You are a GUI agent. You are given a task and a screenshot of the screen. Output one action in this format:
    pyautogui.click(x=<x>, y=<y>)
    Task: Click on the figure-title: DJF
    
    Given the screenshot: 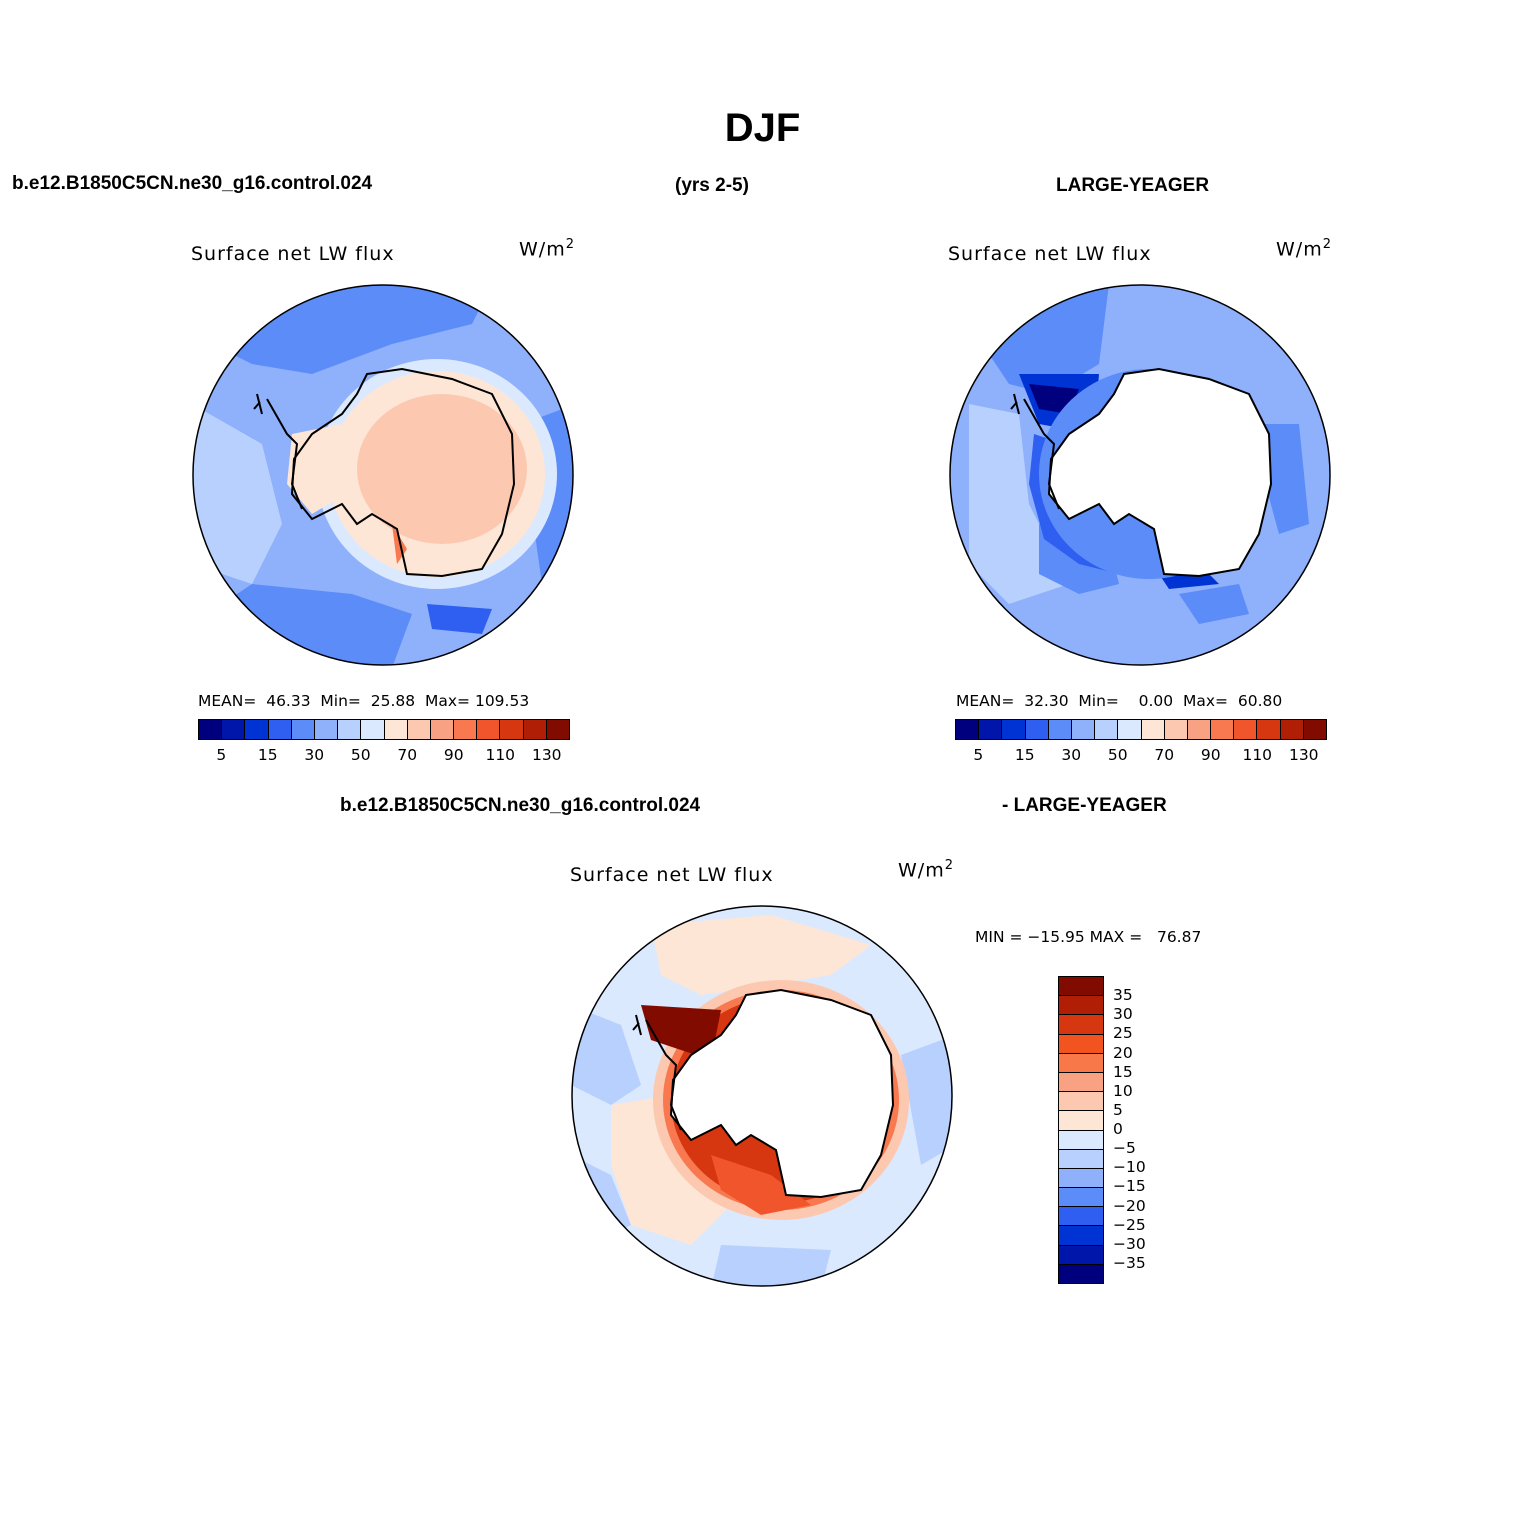 What is the action you would take?
    pyautogui.click(x=762, y=128)
    